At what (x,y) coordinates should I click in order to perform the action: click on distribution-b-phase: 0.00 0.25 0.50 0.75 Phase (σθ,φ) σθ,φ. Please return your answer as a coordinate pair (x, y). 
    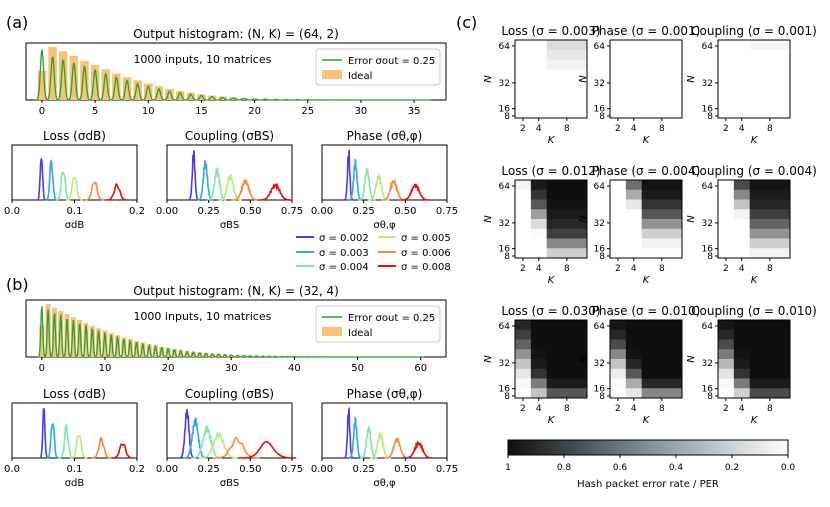
    Looking at the image, I should click on (384, 438).